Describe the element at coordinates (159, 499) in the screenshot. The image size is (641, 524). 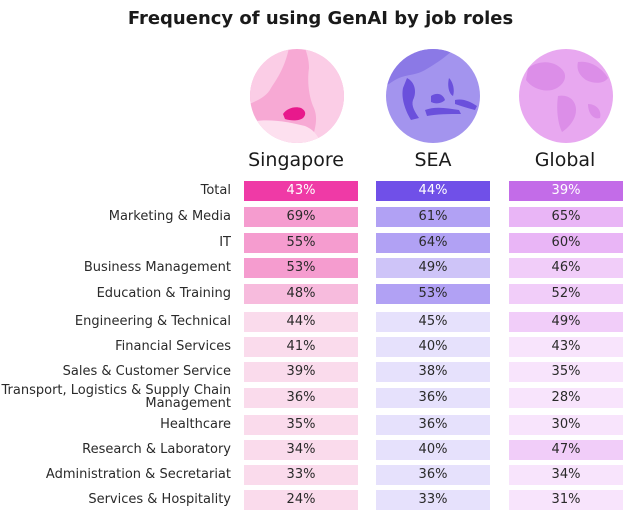
I see `row-label: Services & Hospitality` at that location.